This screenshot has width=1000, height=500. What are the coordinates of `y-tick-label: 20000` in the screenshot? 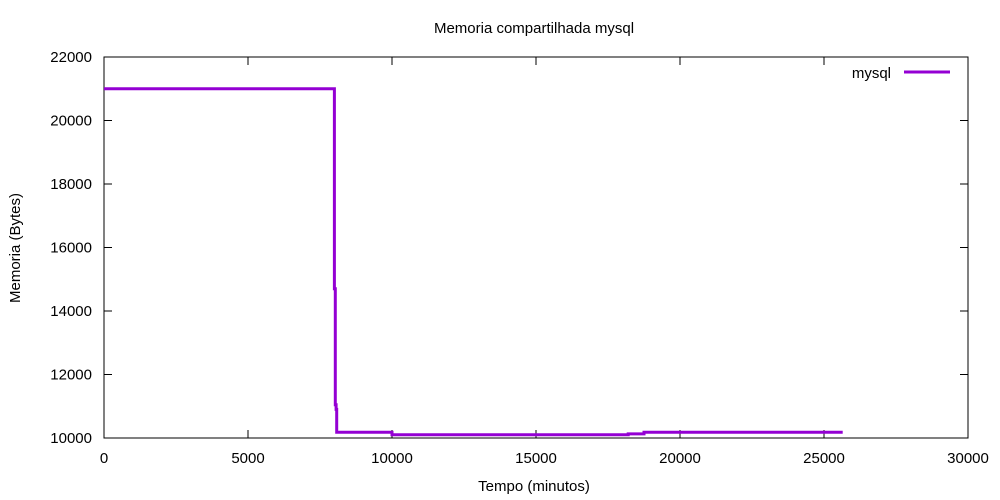 It's located at (71, 121).